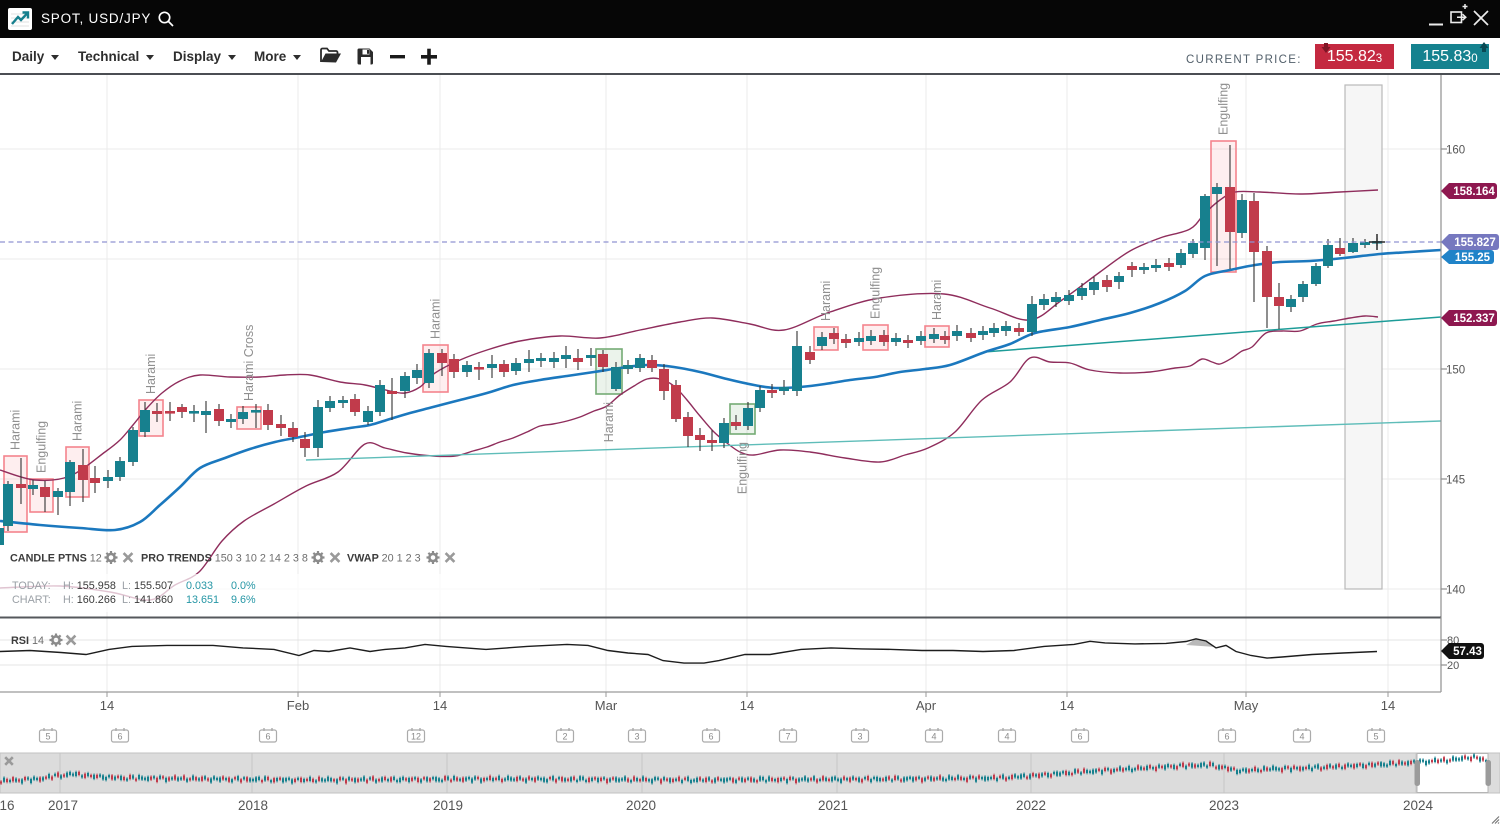 The image size is (1500, 824). I want to click on svg-text: 13.651, so click(202, 600).